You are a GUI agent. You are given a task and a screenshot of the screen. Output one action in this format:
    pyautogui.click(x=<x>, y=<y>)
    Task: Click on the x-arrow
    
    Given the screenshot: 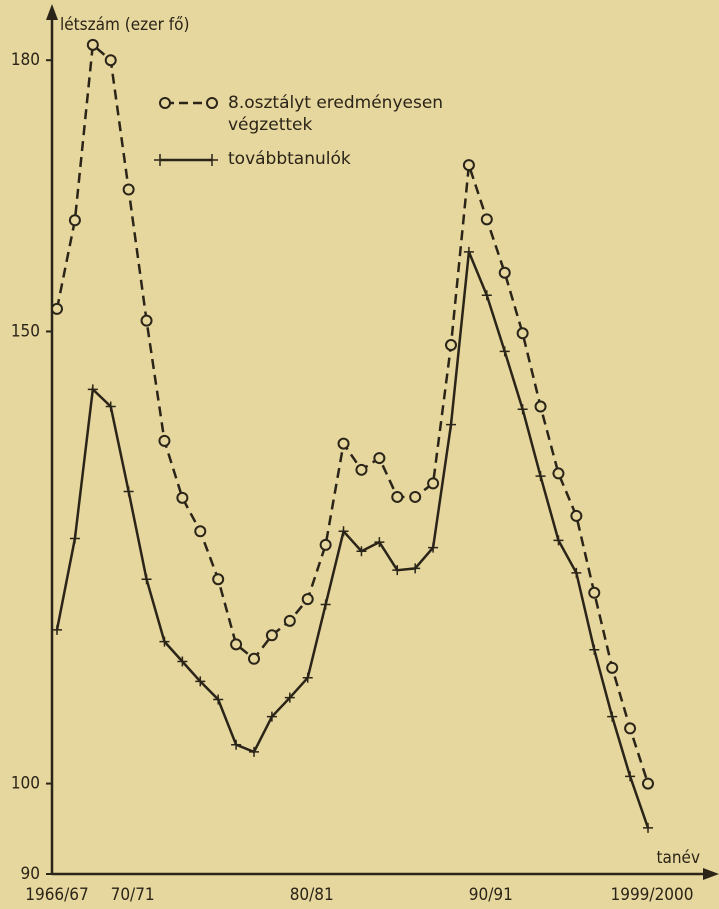 What is the action you would take?
    pyautogui.click(x=711, y=874)
    